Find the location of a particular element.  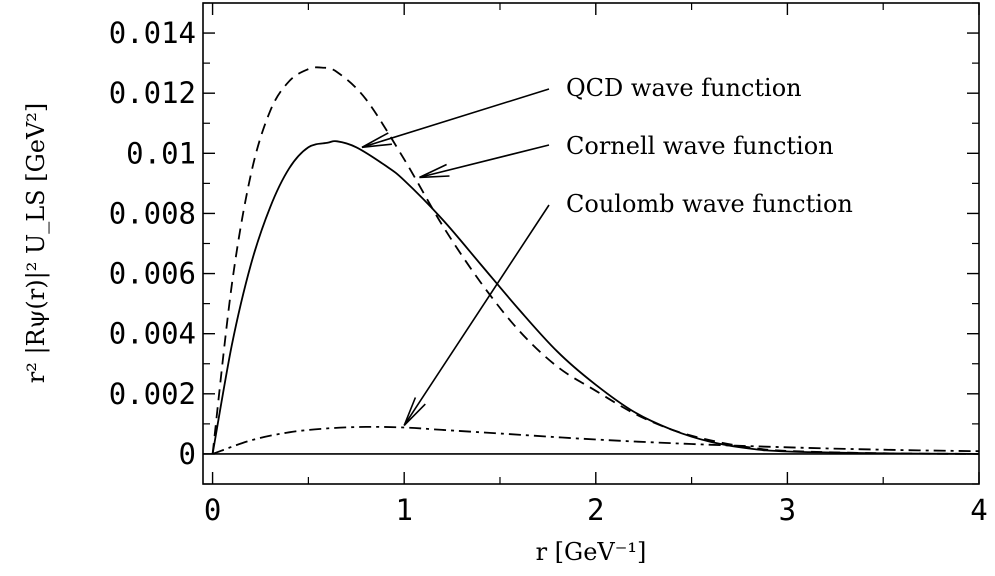

y-tick-label: 0.006 is located at coordinates (152, 274).